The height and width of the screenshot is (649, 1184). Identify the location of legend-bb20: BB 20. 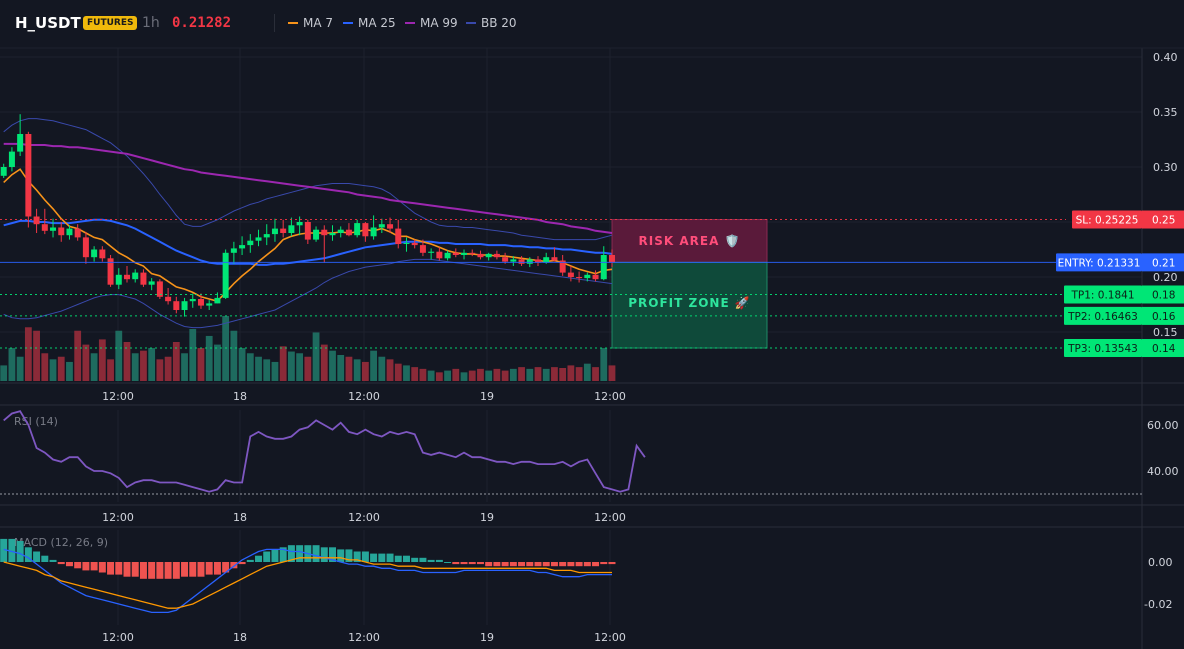
(491, 23).